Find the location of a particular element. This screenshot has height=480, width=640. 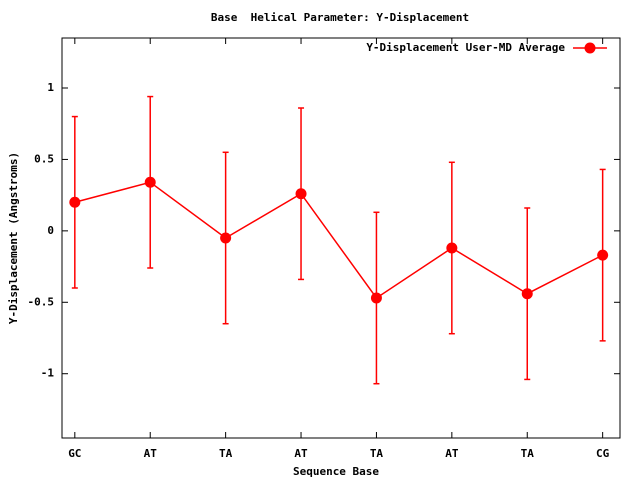

x-axis-label: Sequence Base is located at coordinates (336, 471).